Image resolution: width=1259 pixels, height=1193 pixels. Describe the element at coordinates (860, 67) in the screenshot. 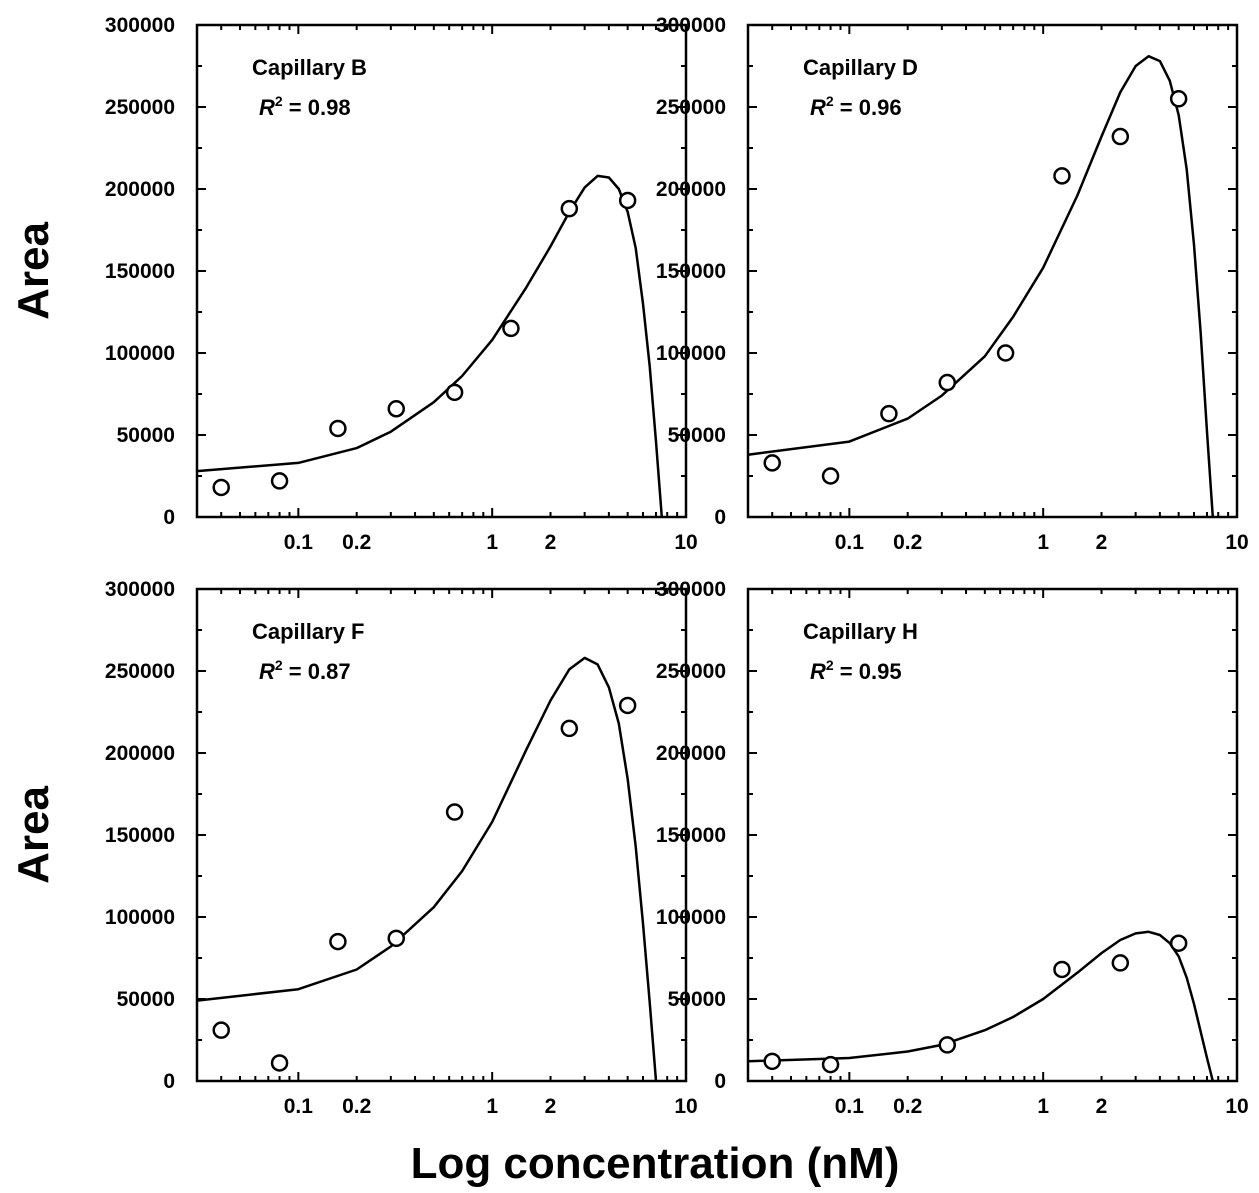

I see `panel-title: Capillary D` at that location.